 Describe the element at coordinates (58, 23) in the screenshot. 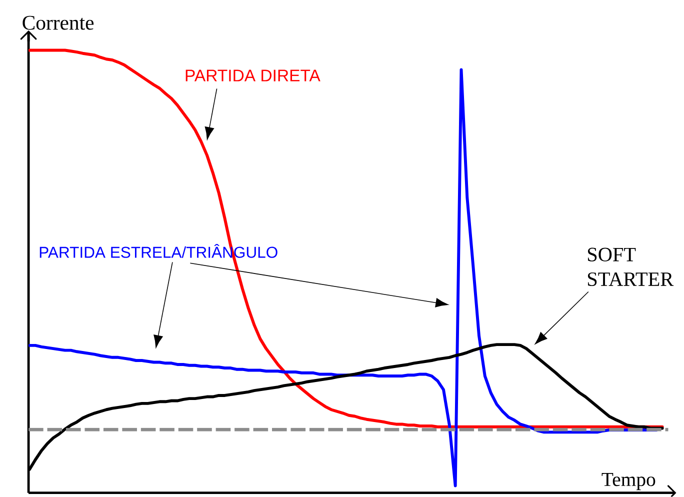

I see `y-axis-title: Corrente` at that location.